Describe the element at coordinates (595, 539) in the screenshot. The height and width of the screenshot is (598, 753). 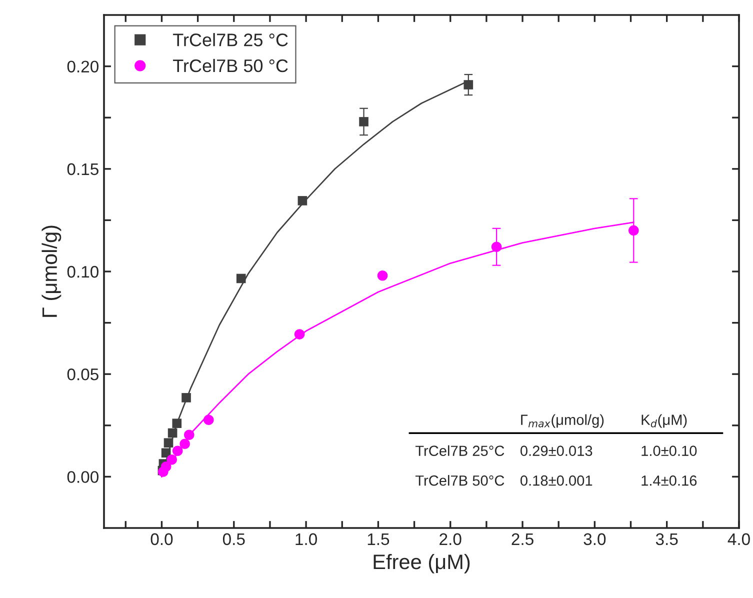
I see `x-tick-label: 3.0` at that location.